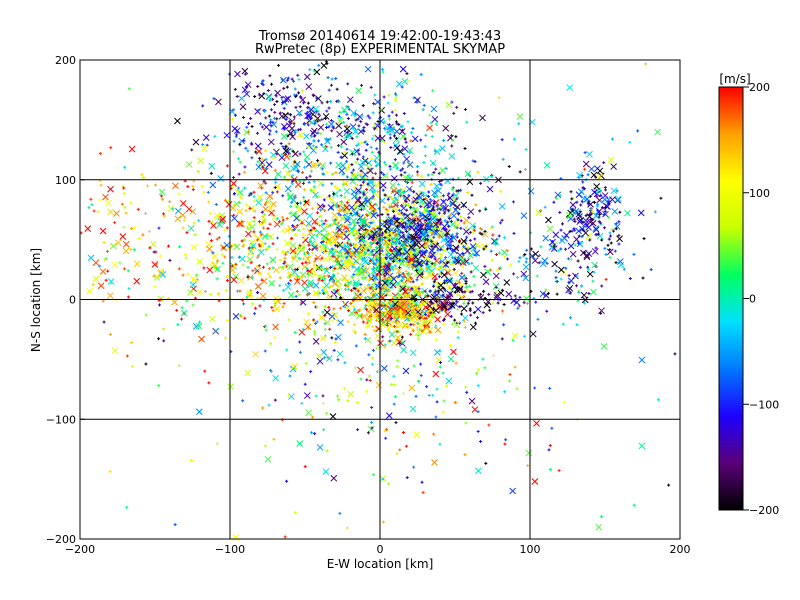  Describe the element at coordinates (424, 262) in the screenshot. I see `scatter-point-2084` at that location.